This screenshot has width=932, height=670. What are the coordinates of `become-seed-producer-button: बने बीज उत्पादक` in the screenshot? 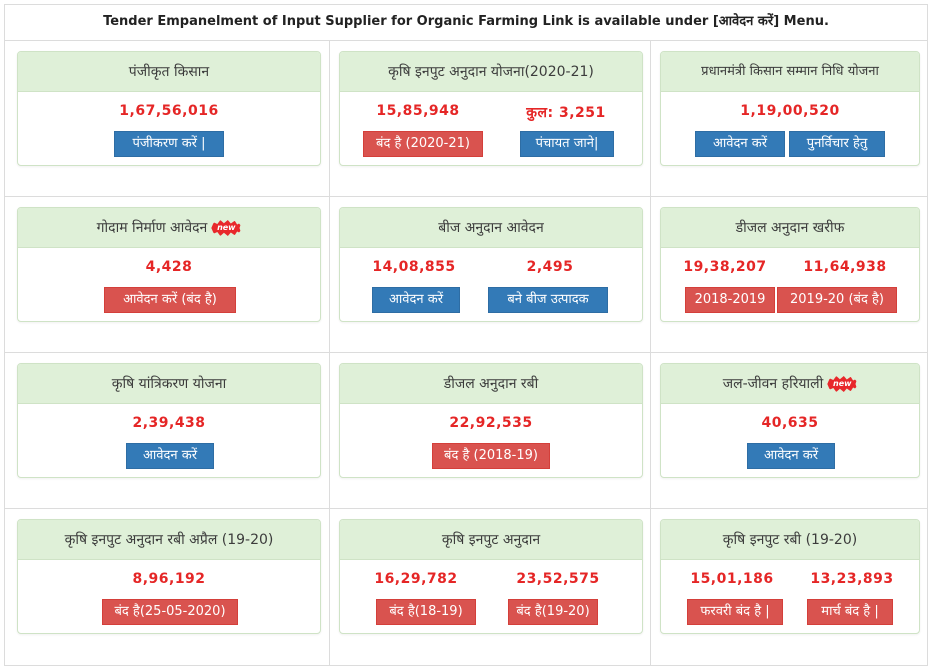 It's located at (548, 300).